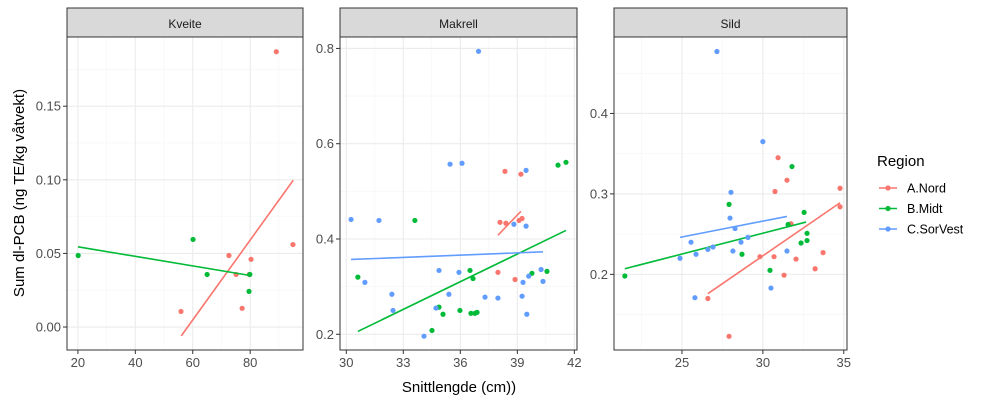  I want to click on x-tick-label: 39, so click(517, 362).